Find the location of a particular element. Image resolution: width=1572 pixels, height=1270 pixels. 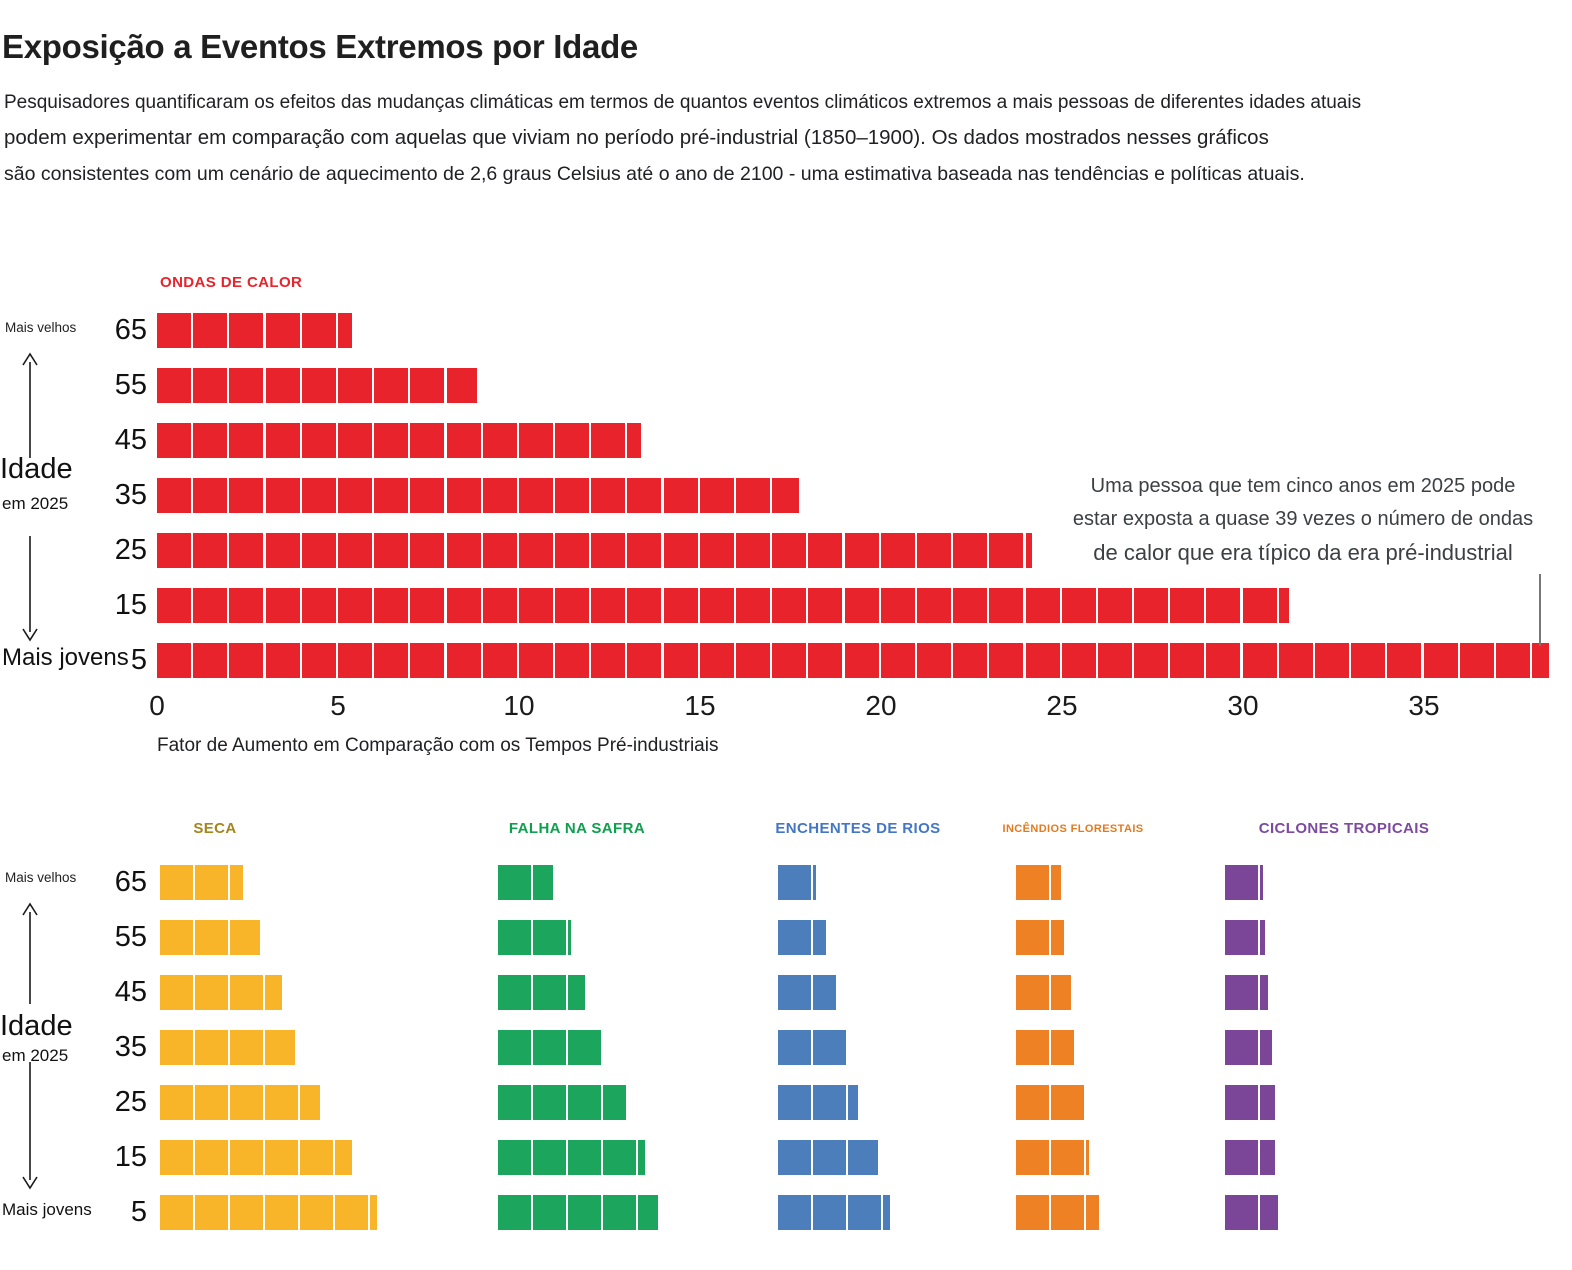

age-label-top-35: 35 is located at coordinates (130, 495).